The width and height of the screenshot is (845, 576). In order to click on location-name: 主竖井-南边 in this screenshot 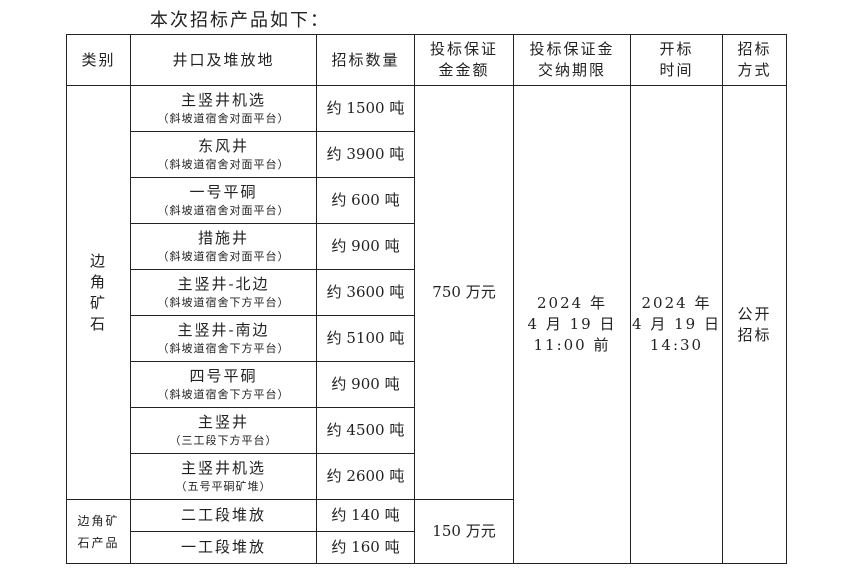, I will do `click(223, 330)`.